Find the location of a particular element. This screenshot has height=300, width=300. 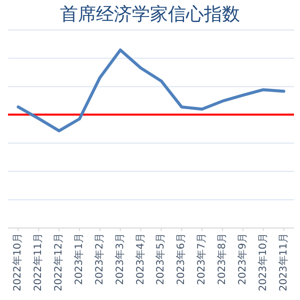

x-tick-label: 2023年3月 is located at coordinates (120, 259).